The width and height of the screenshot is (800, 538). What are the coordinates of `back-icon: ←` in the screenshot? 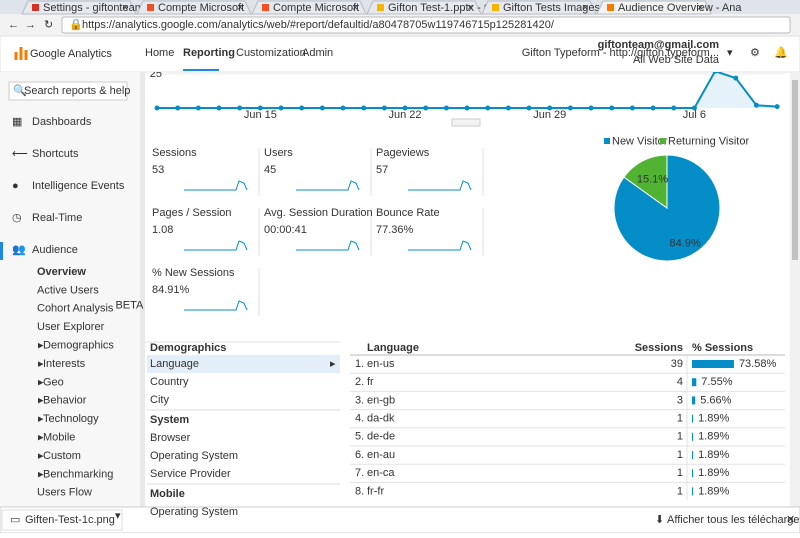 It's located at (13, 25).